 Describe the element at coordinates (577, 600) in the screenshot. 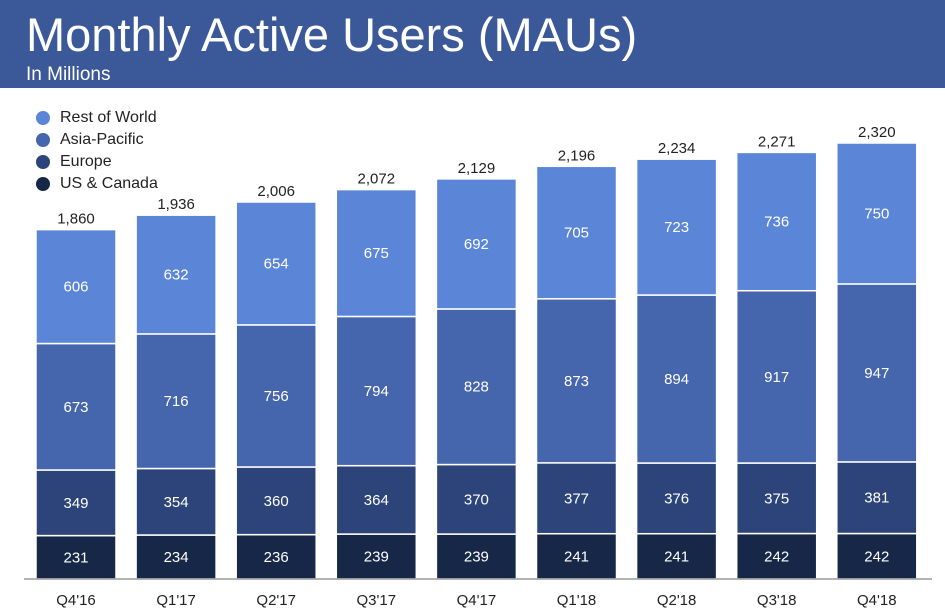

I see `x-tick-label: Q1'18` at that location.